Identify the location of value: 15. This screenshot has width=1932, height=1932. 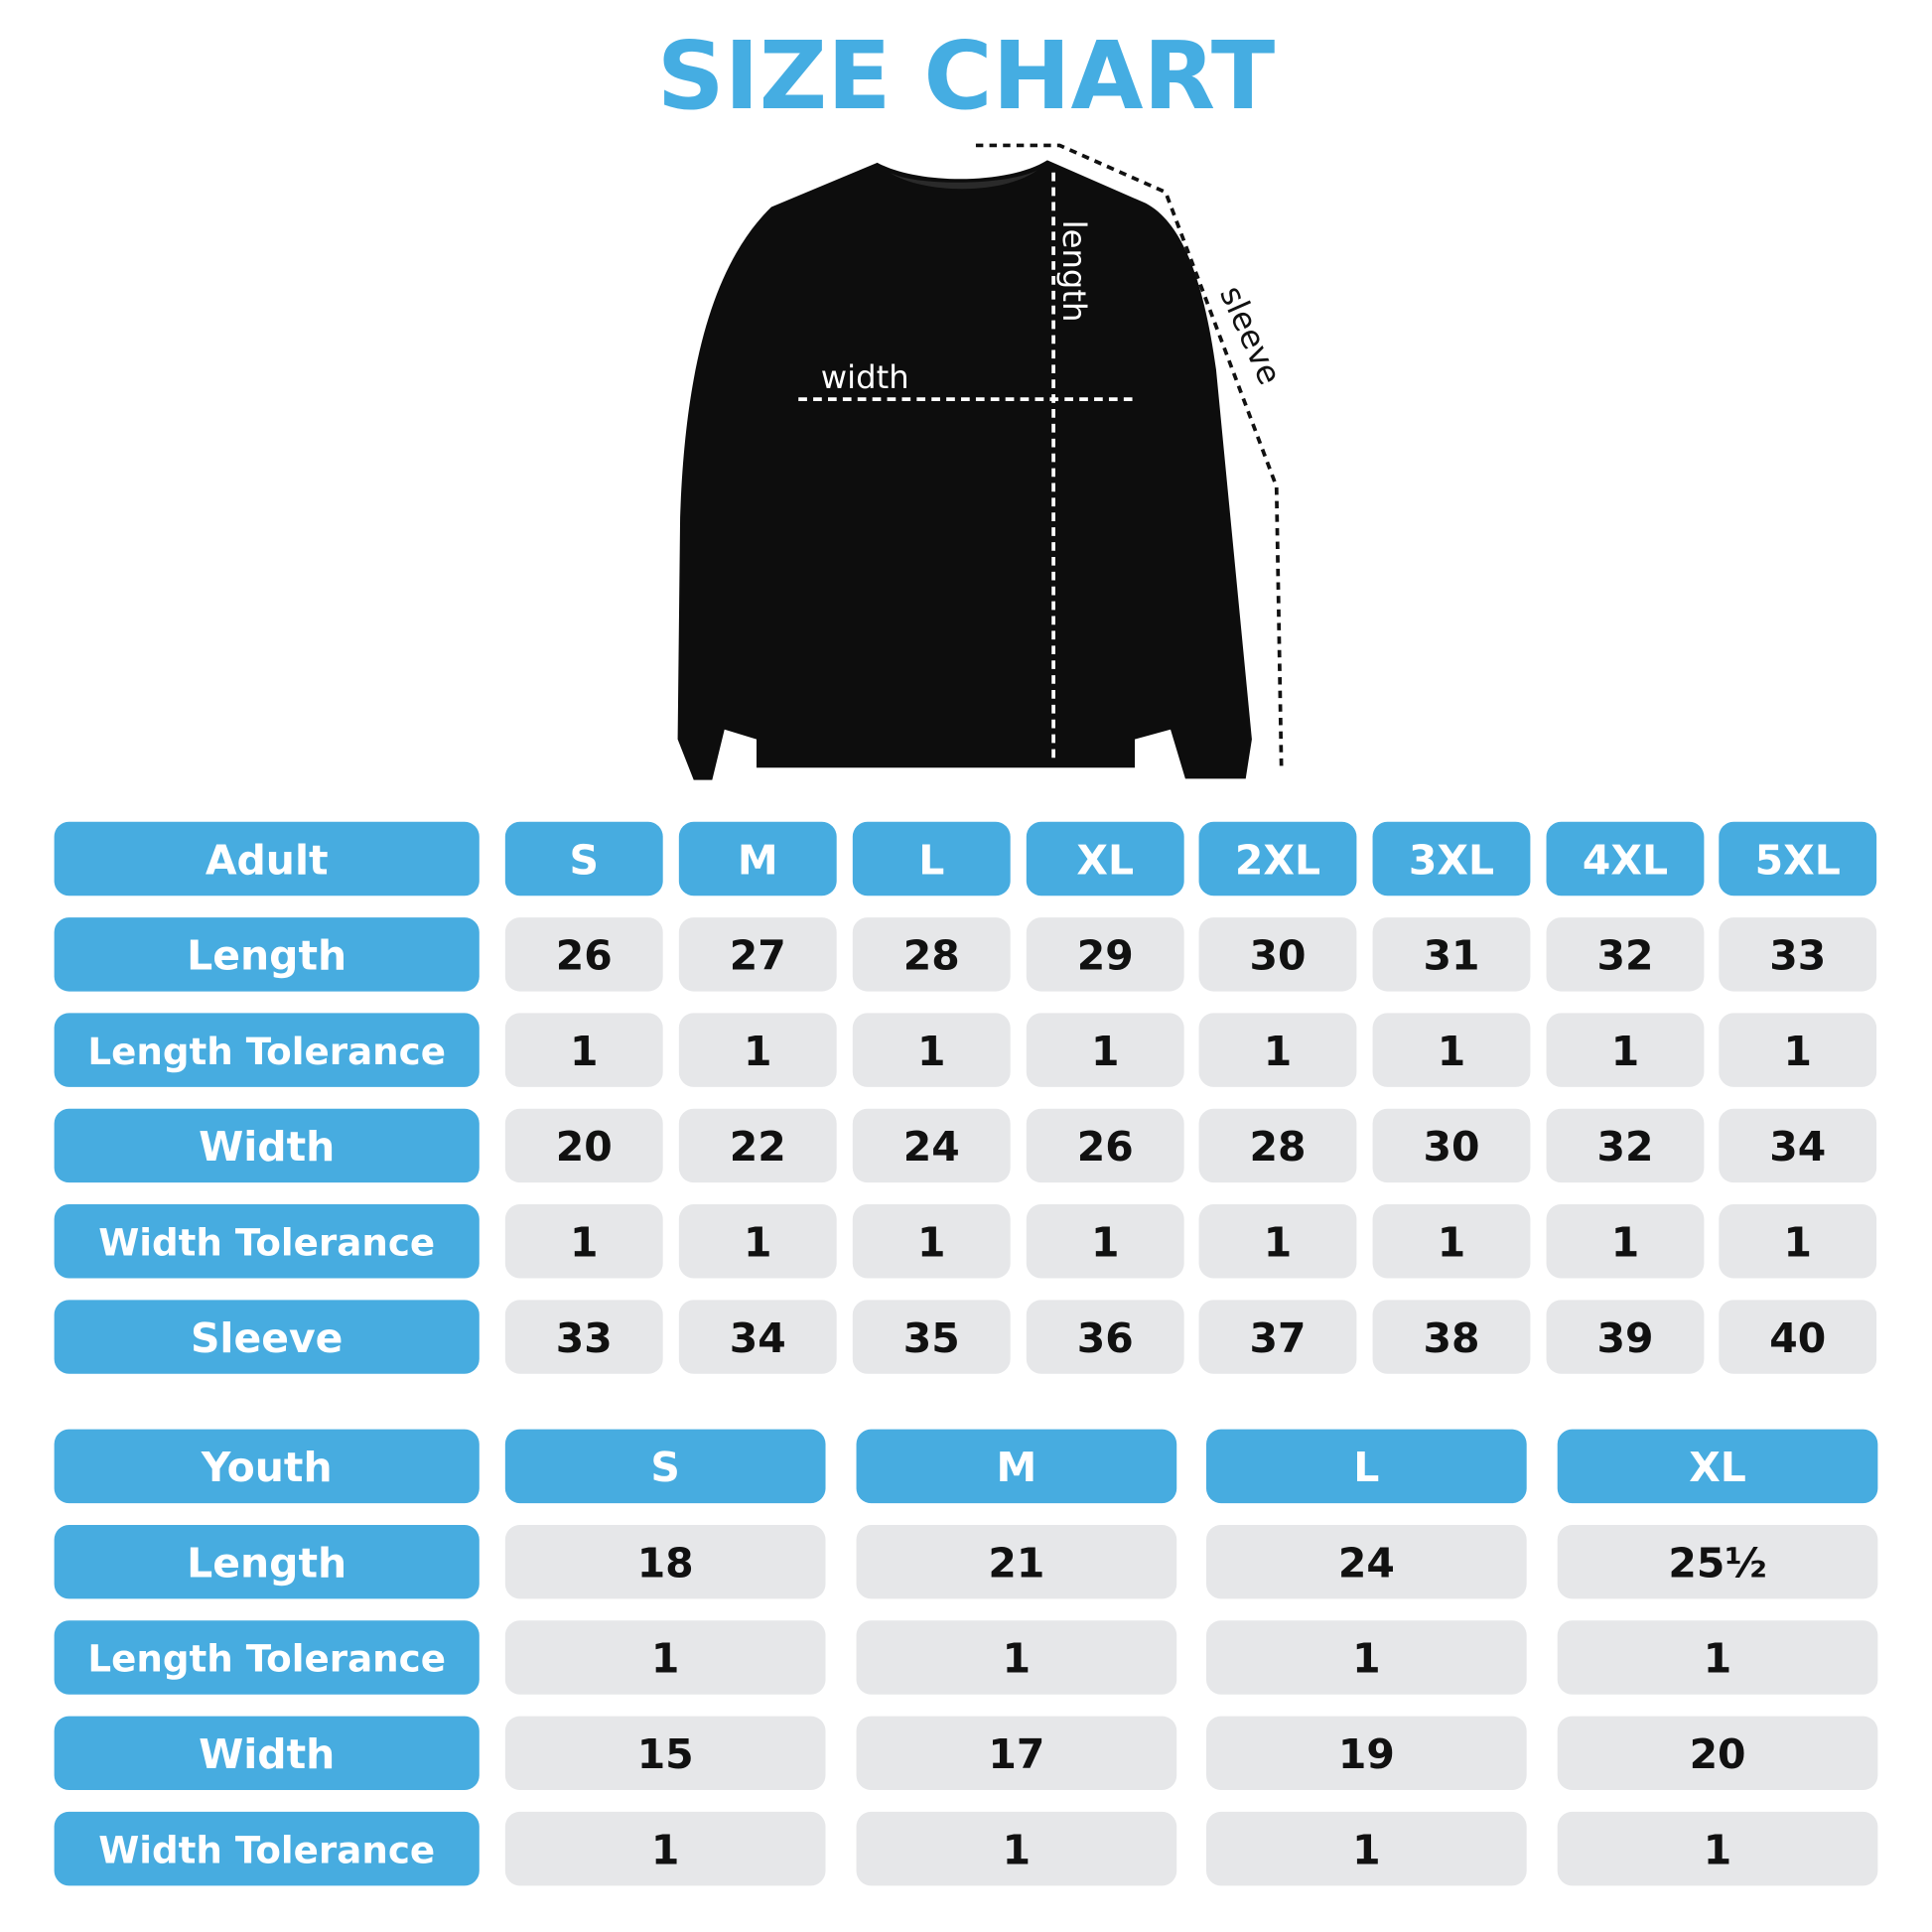
(666, 1754).